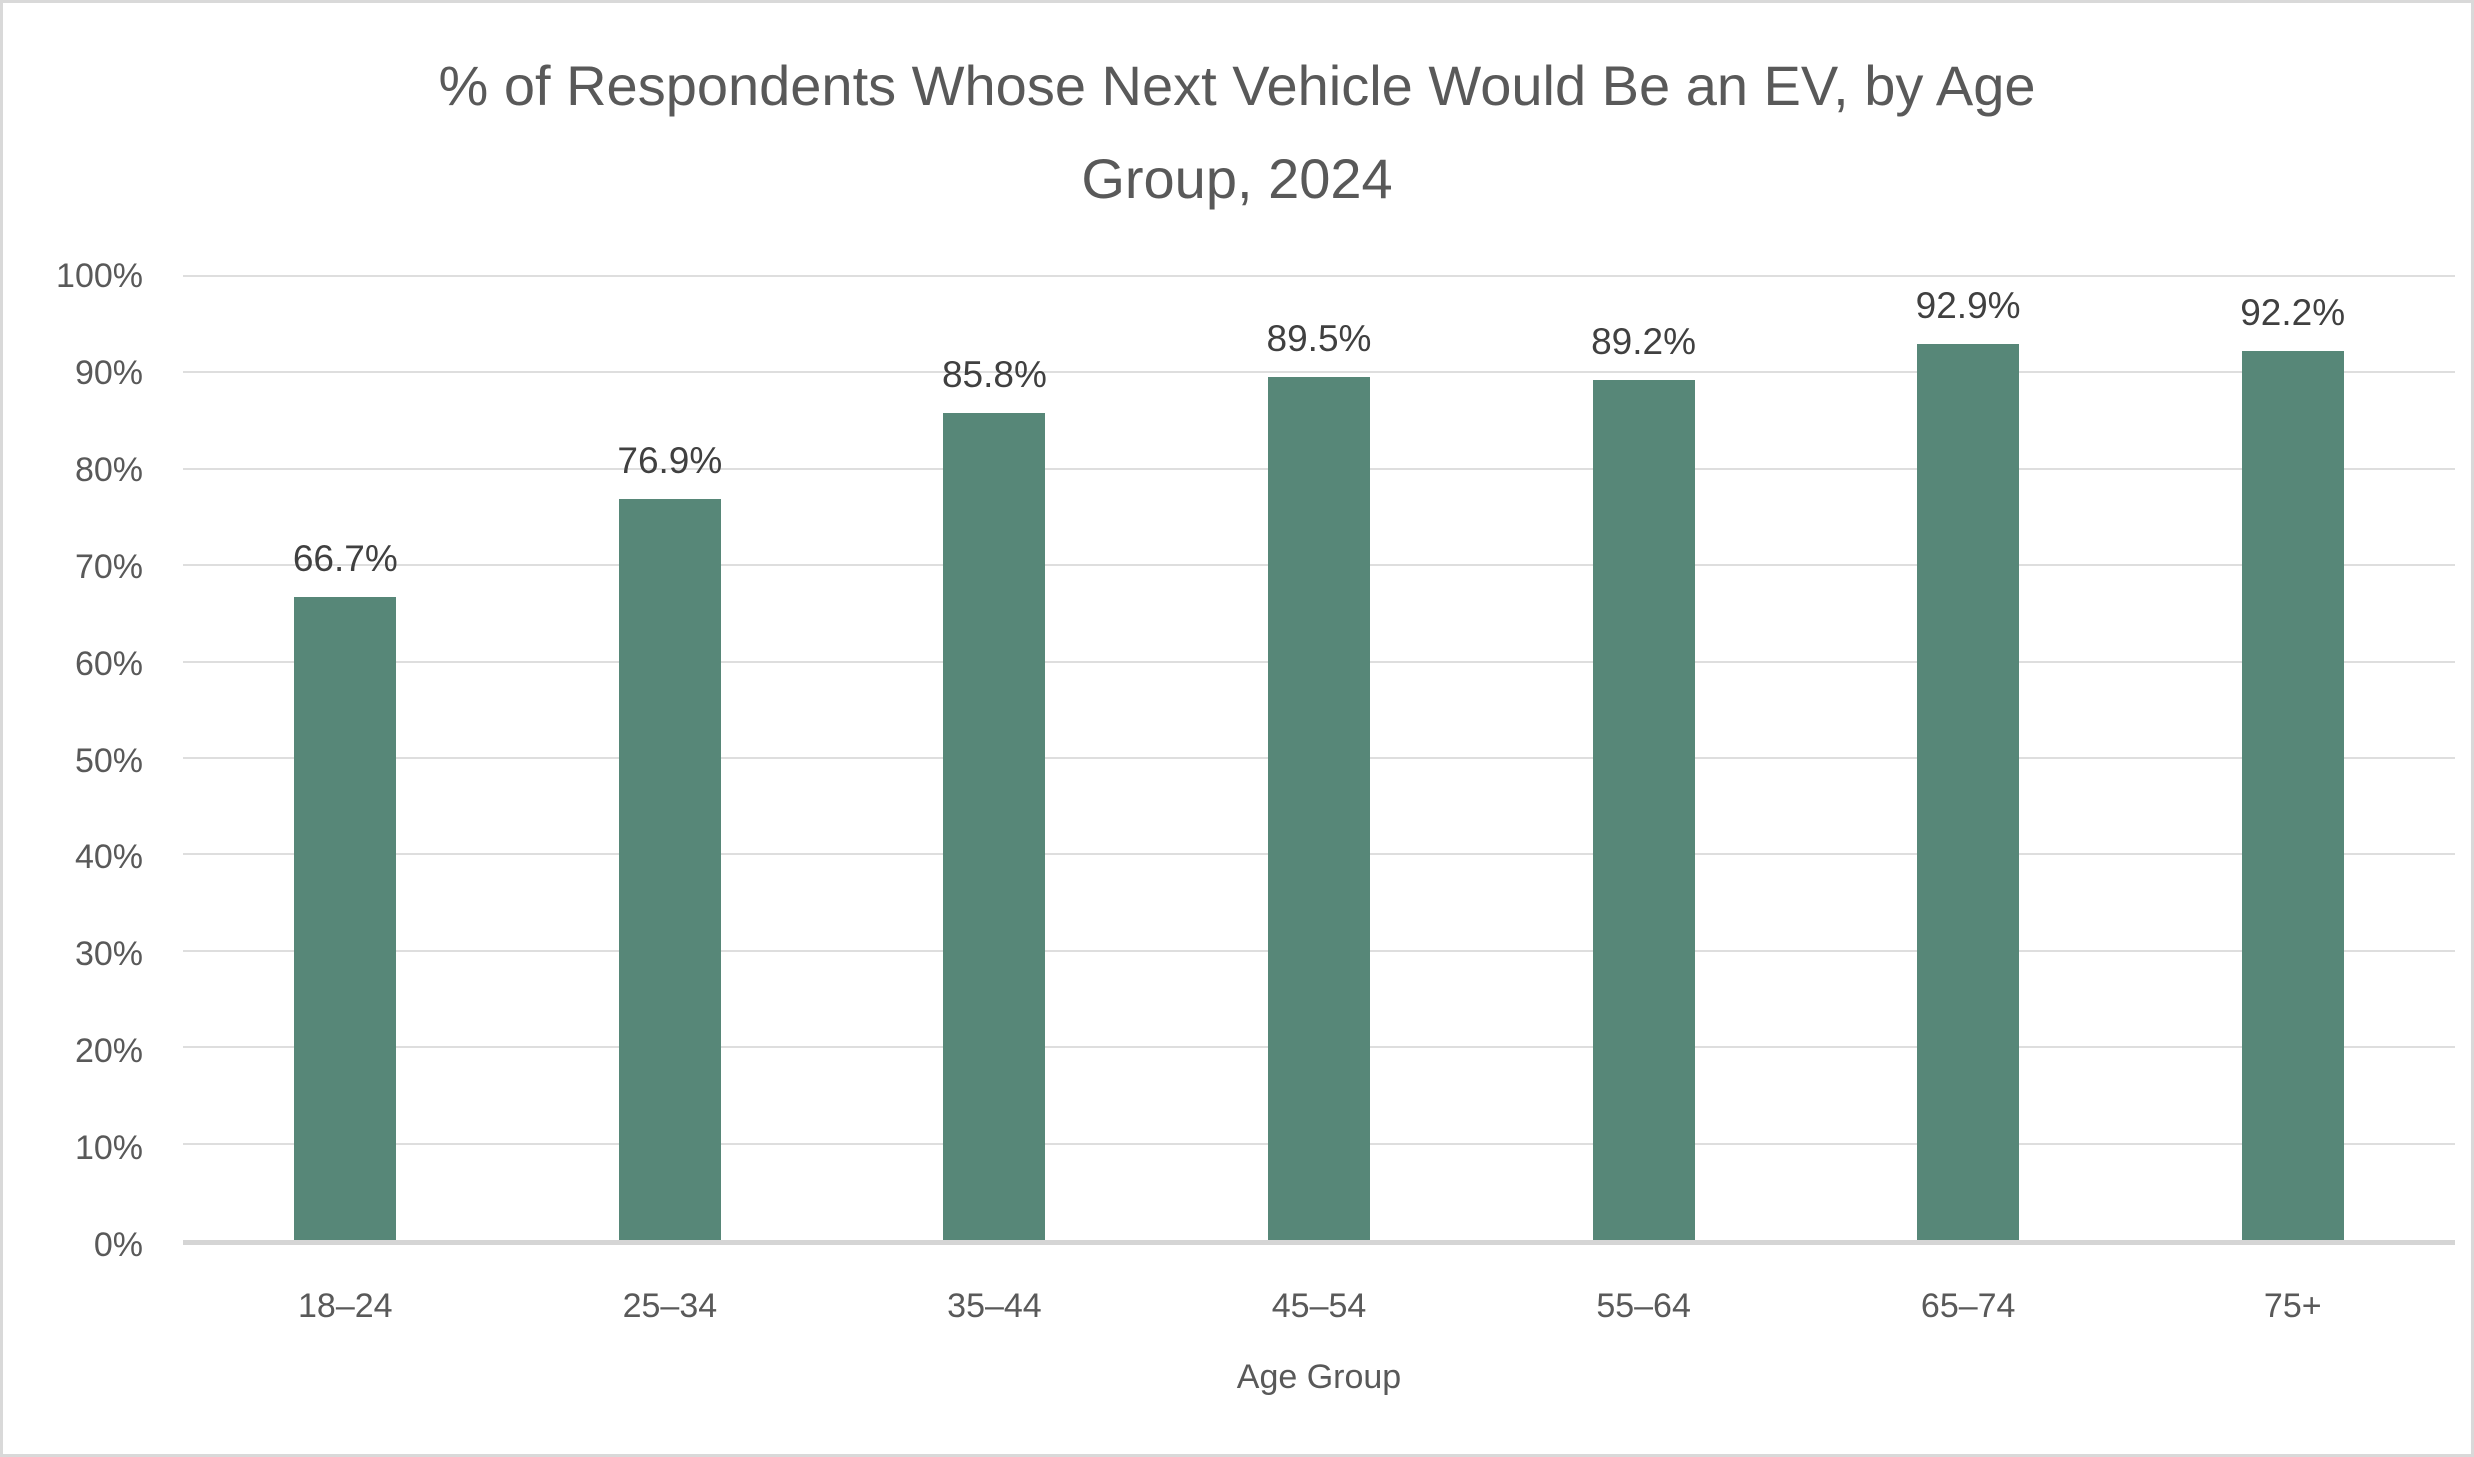 The height and width of the screenshot is (1457, 2474). Describe the element at coordinates (2293, 313) in the screenshot. I see `bar-value-label: 92.2%` at that location.